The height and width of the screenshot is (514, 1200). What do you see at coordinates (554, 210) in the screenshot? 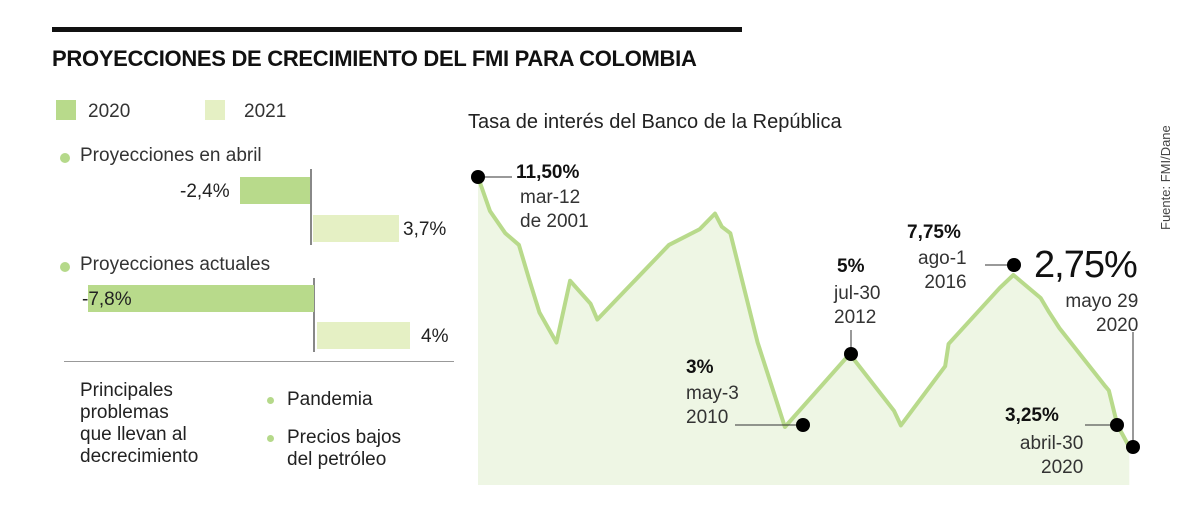
I see `annotation-date: mar-12 de 2001` at bounding box center [554, 210].